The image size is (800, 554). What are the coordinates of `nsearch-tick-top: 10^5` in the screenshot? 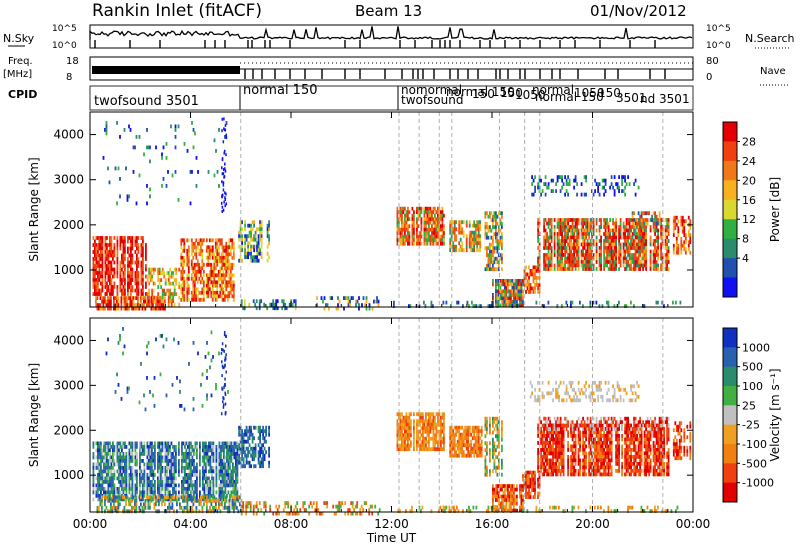 It's located at (718, 29).